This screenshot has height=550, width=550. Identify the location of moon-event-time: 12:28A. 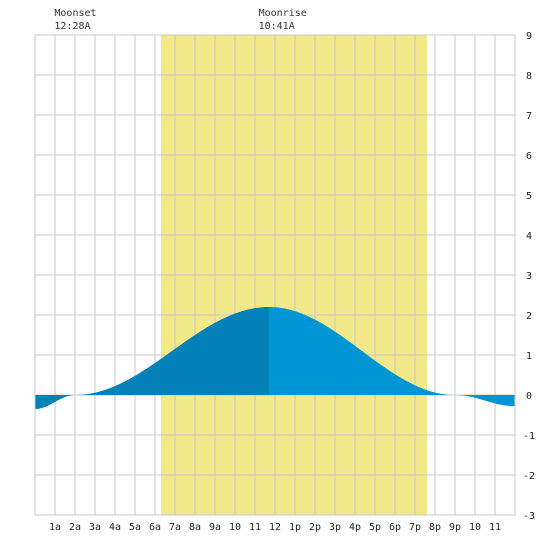
(72, 26).